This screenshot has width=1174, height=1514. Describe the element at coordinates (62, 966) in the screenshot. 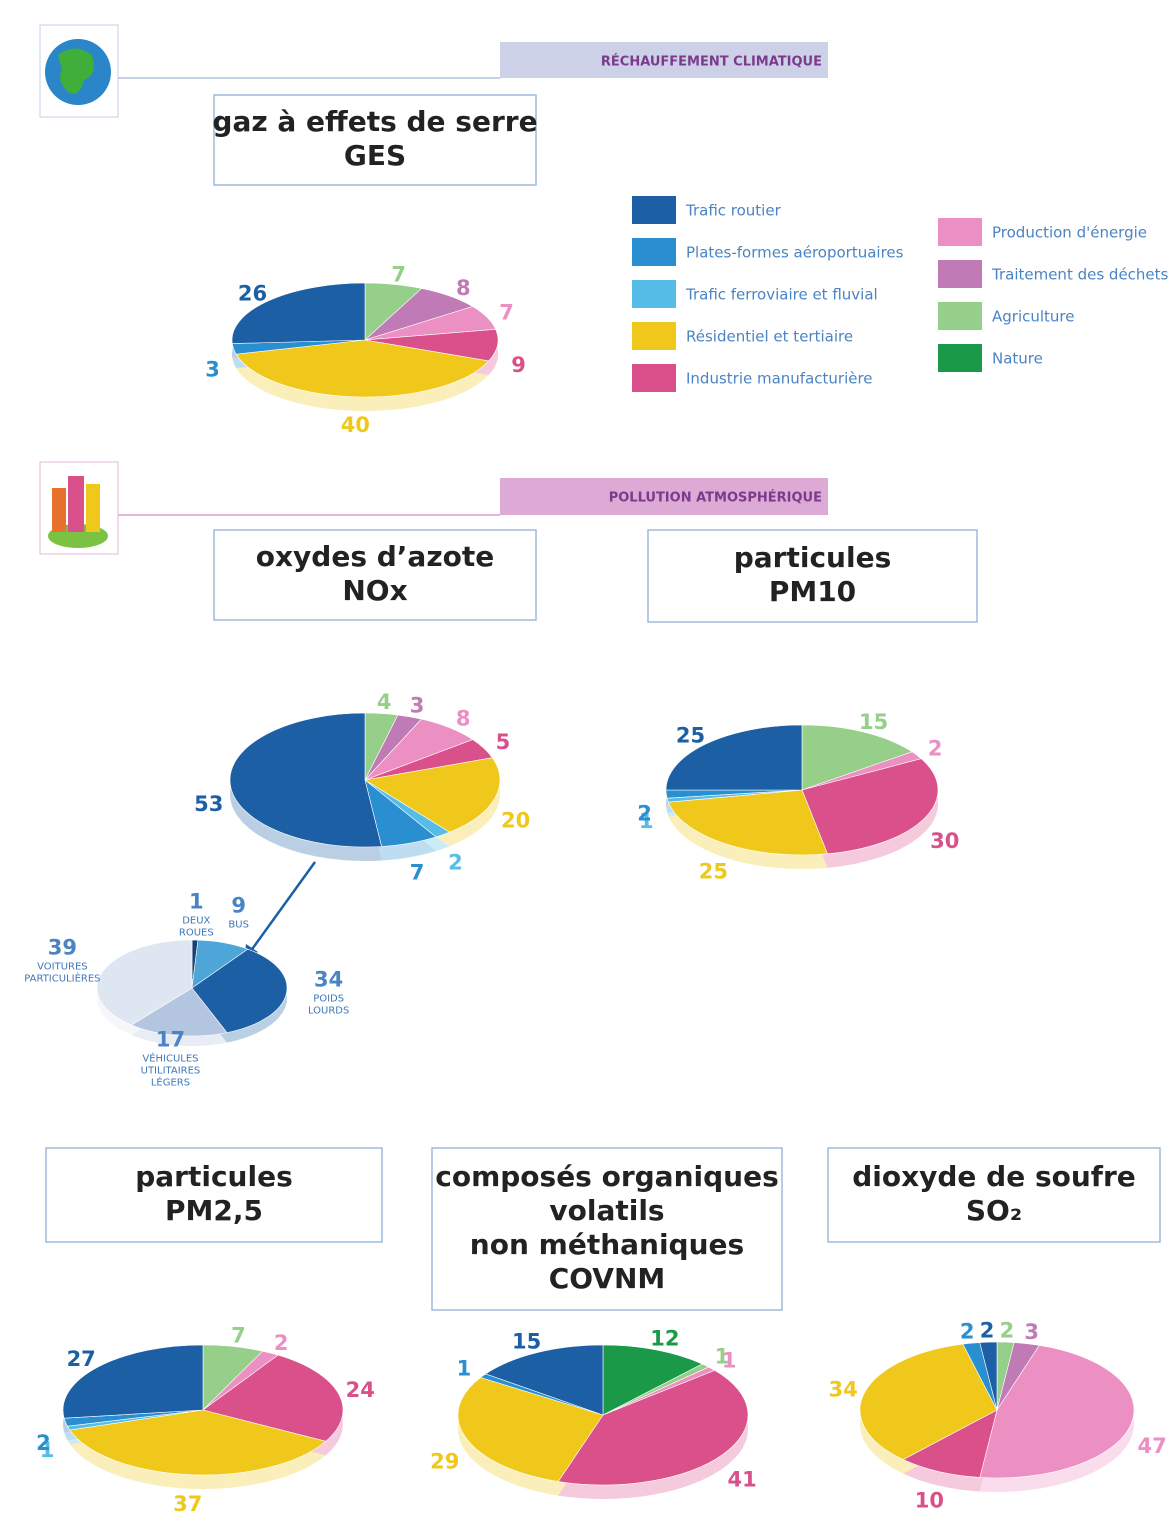

I see `category-label: VOITURES` at that location.